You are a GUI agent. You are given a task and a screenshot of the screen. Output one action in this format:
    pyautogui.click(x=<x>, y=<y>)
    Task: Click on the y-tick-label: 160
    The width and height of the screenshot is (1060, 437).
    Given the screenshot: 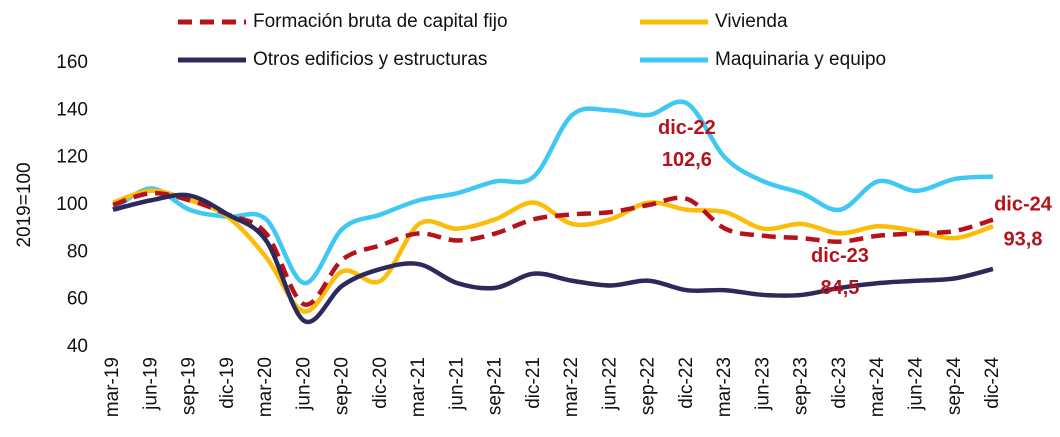 What is the action you would take?
    pyautogui.click(x=72, y=62)
    